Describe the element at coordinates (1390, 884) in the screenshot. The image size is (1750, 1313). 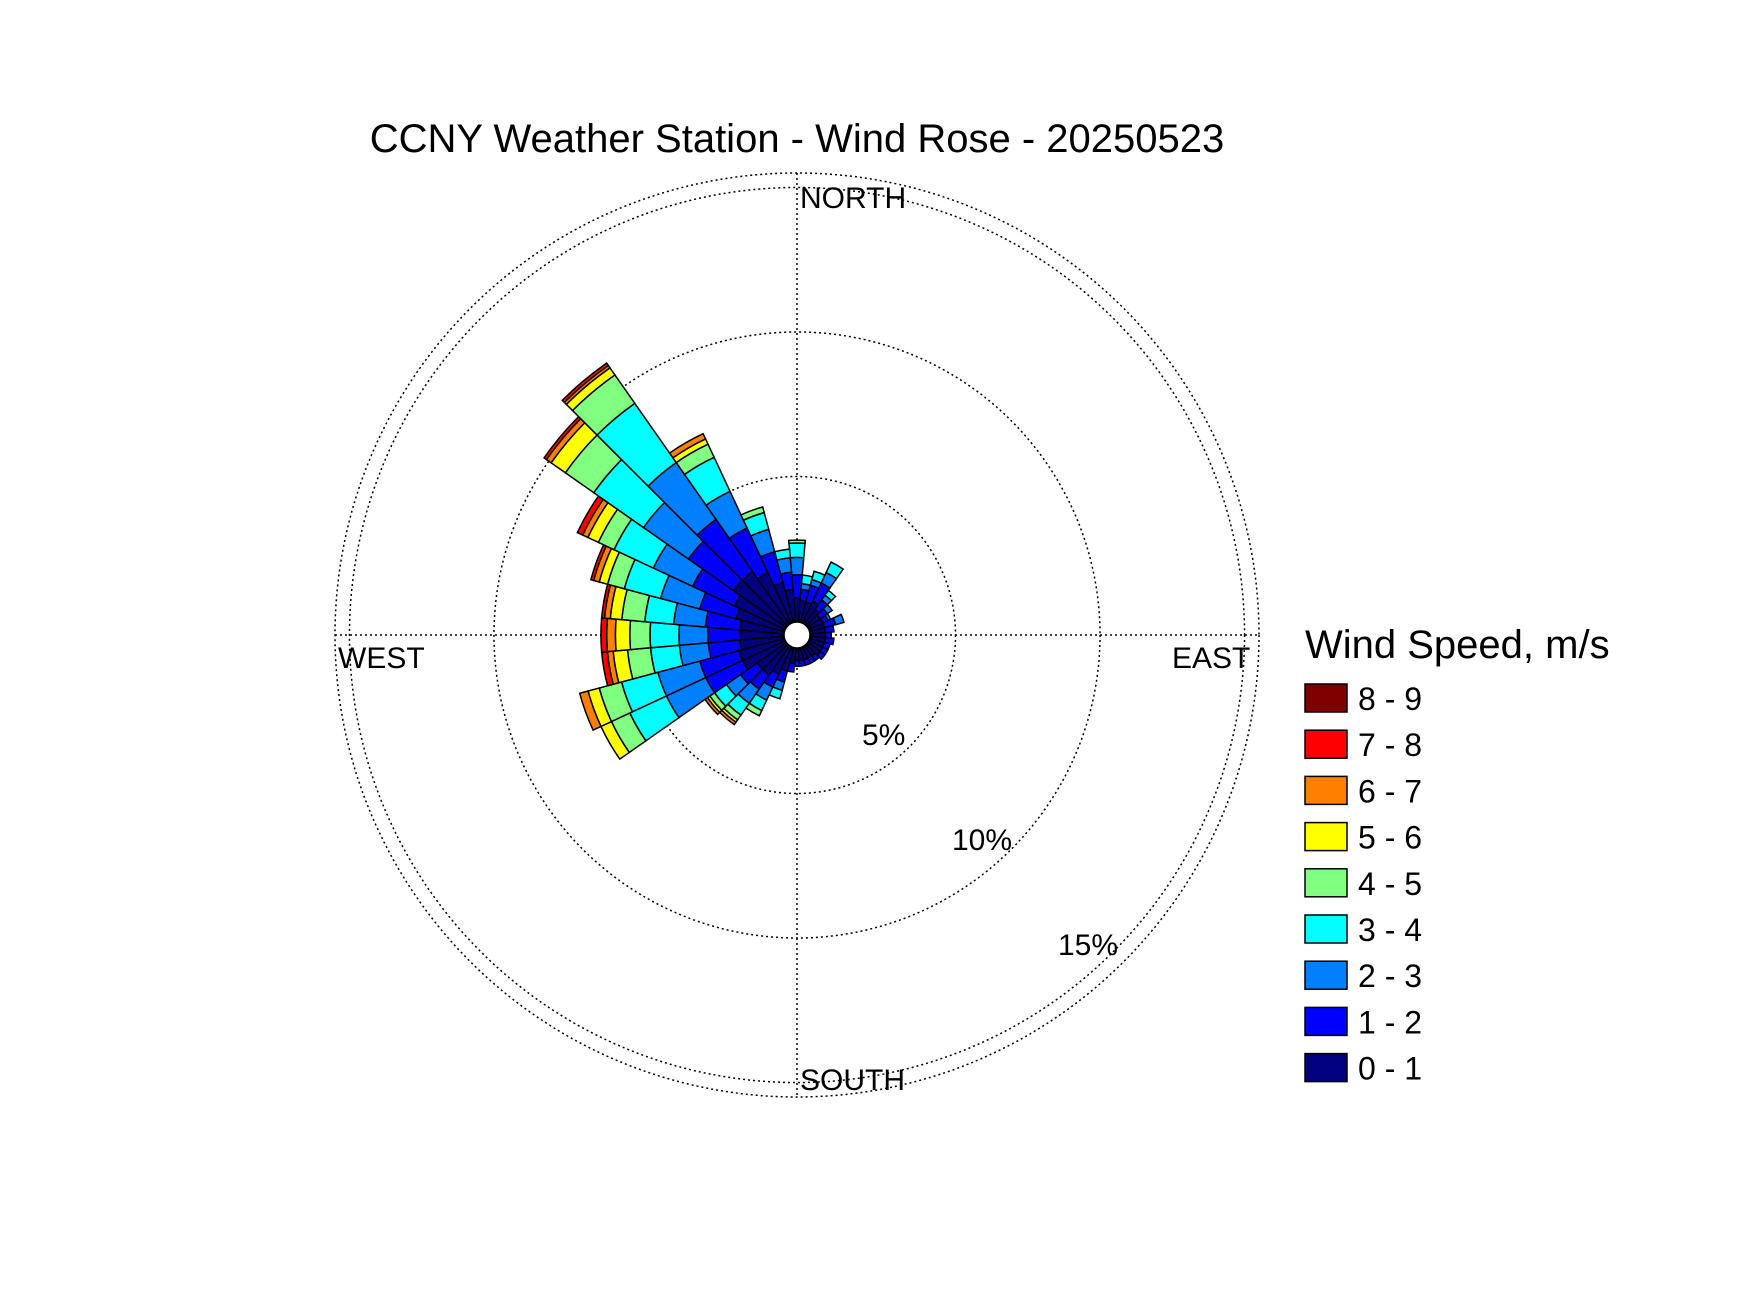
I see `legend-label-4: 4 - 5` at that location.